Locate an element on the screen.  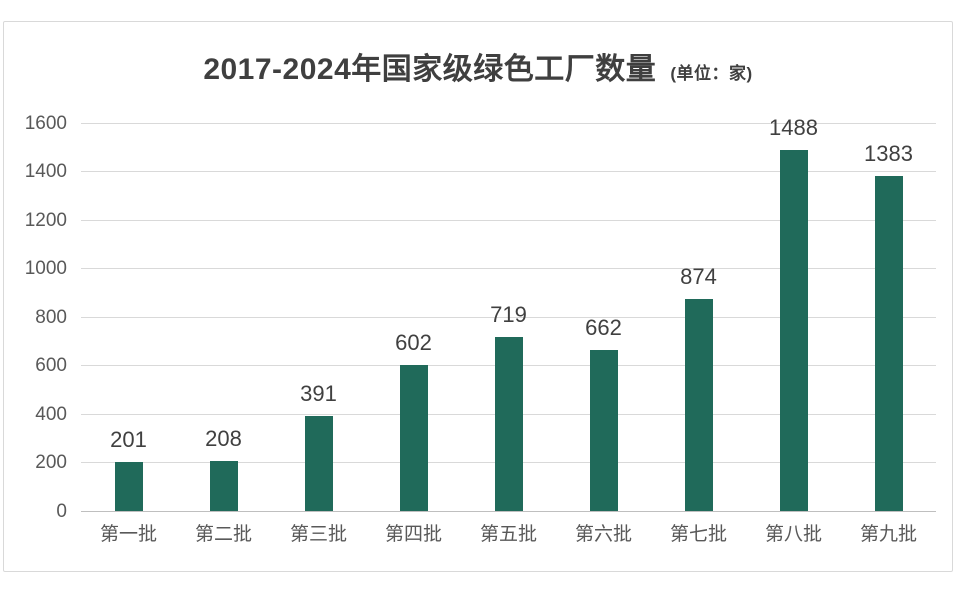
y-tick-label: 1400 is located at coordinates (45, 171).